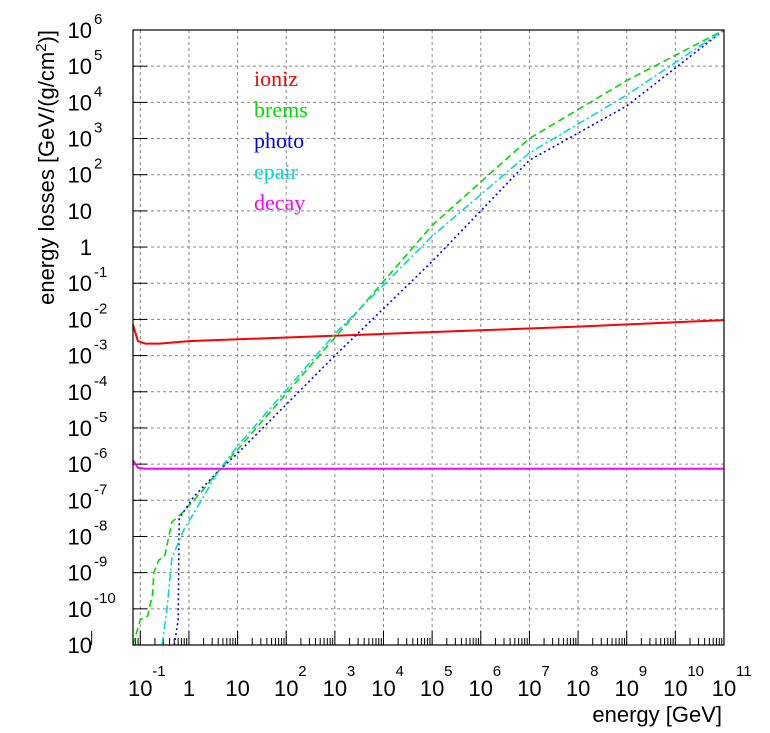  What do you see at coordinates (400, 671) in the screenshot?
I see `x-tick-exponent: 4` at bounding box center [400, 671].